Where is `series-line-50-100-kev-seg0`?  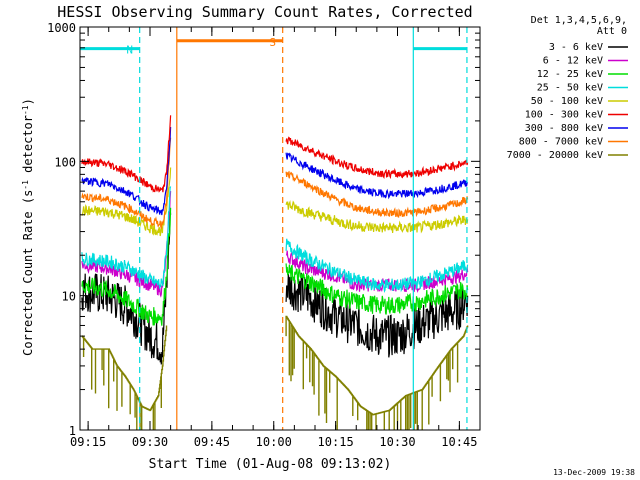 series-line-50-100-kev-seg0 is located at coordinates (126, 202).